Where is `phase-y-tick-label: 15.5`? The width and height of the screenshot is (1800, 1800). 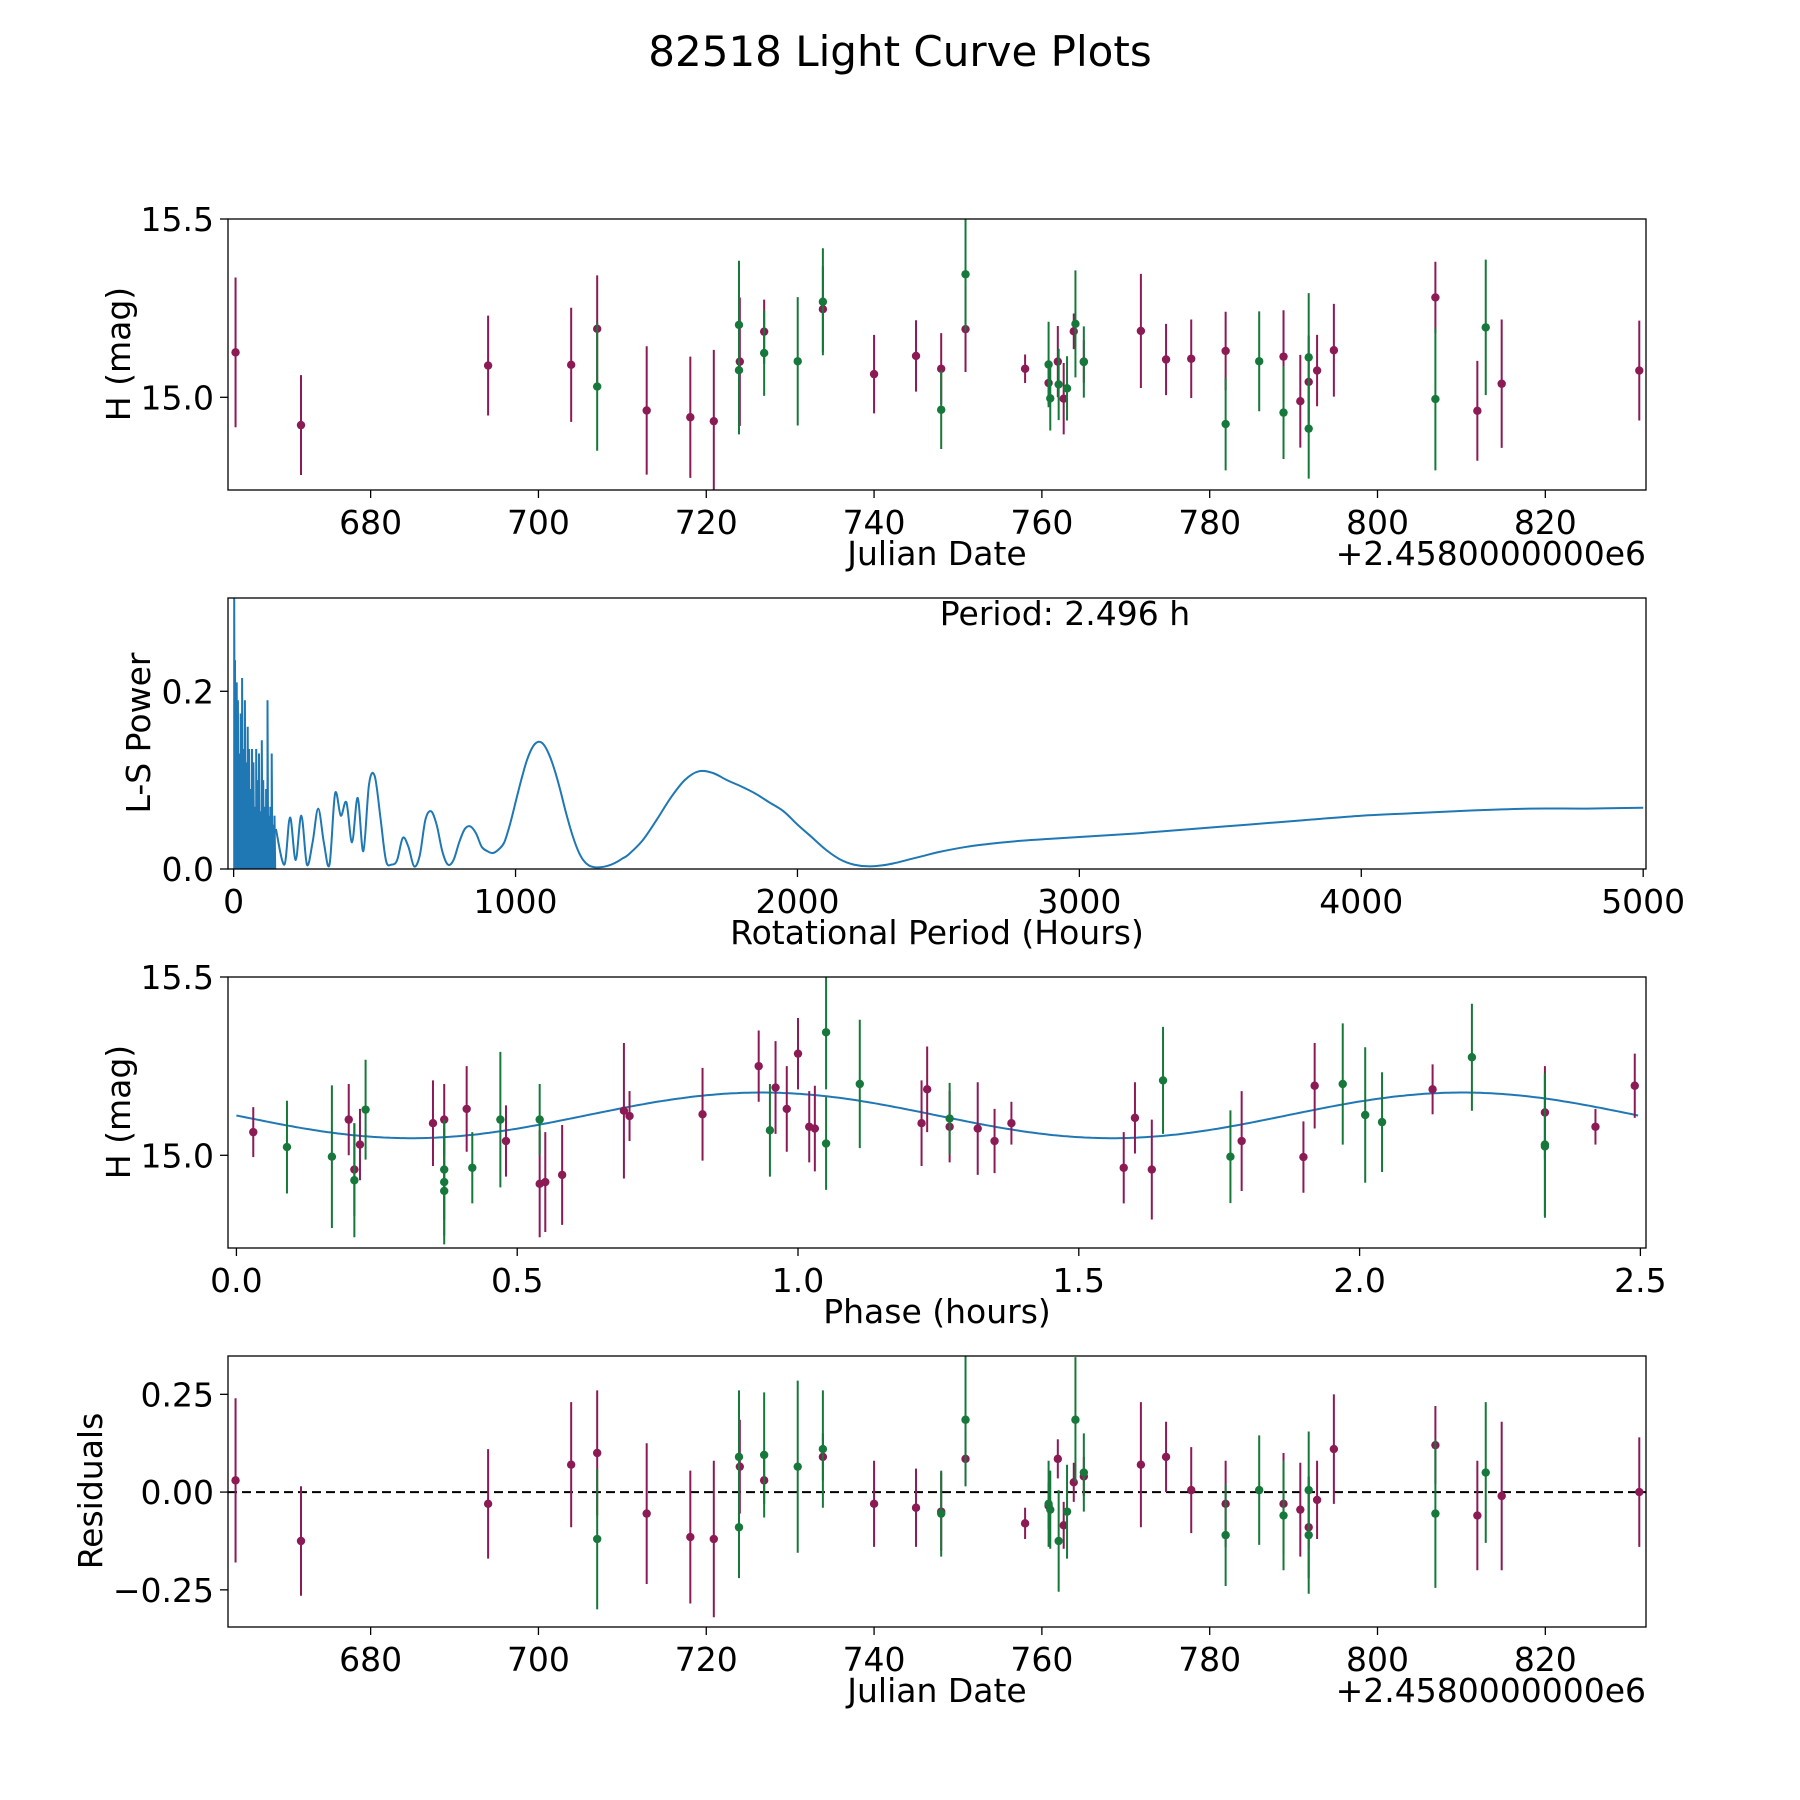
phase-y-tick-label: 15.5 is located at coordinates (177, 977).